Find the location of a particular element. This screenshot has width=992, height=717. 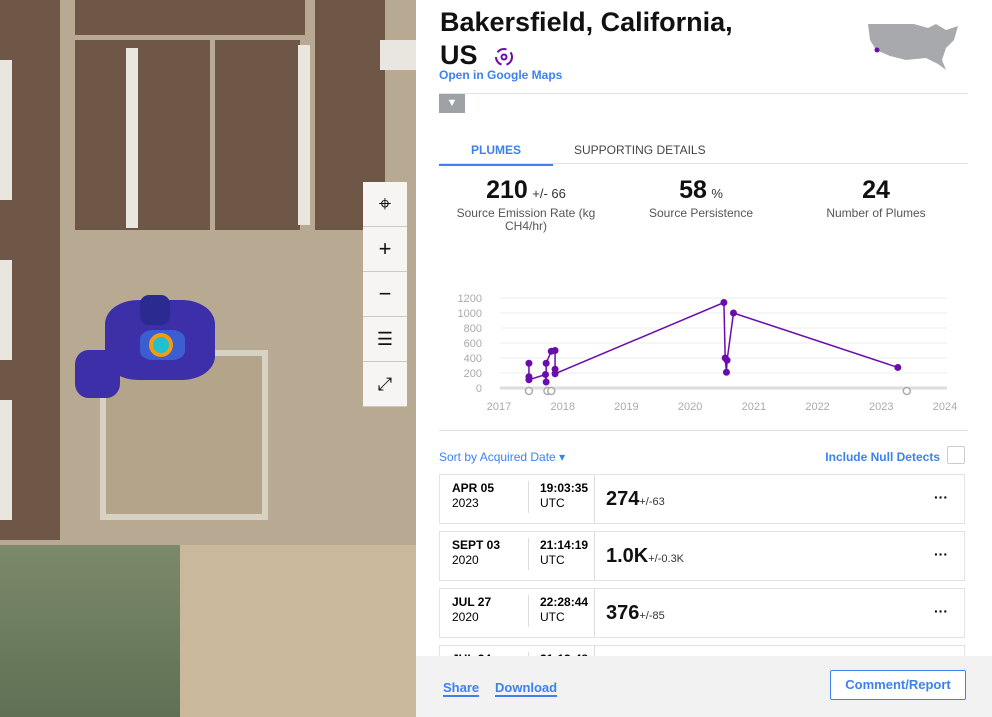

row-emission is located at coordinates (600, 651).